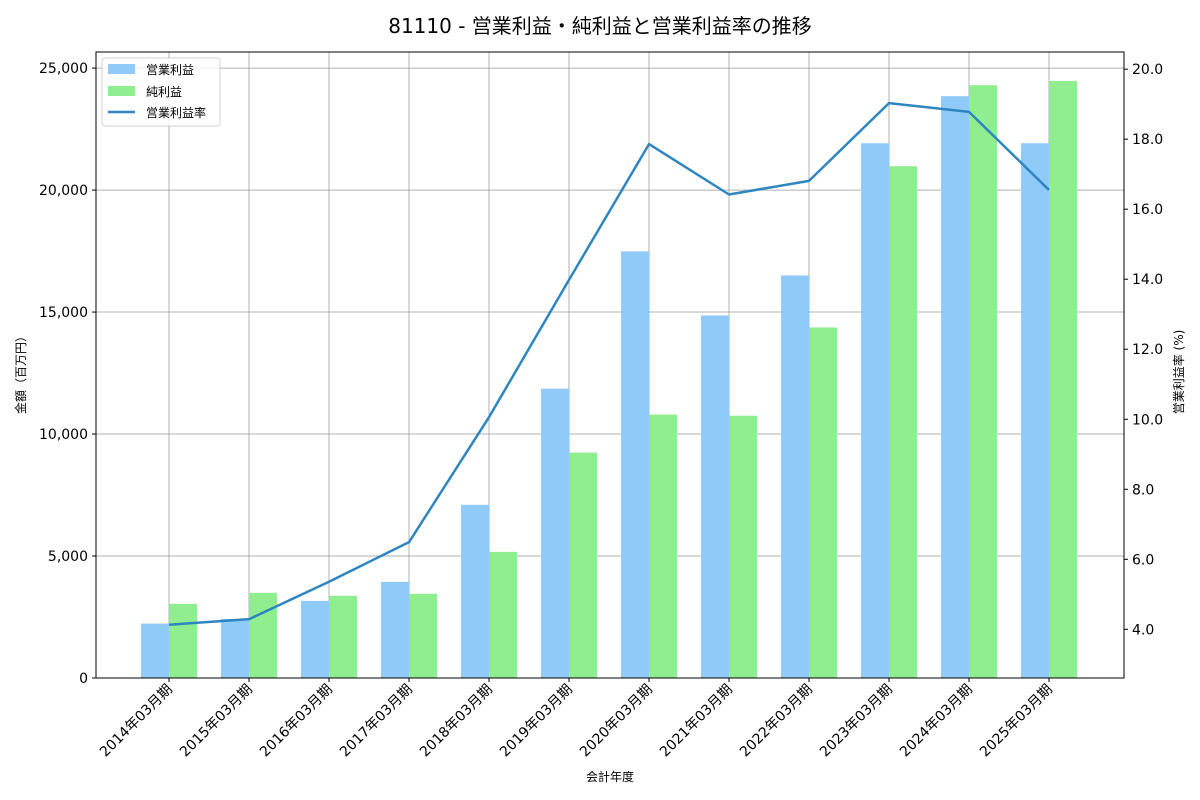  Describe the element at coordinates (170, 70) in the screenshot. I see `legend-label-operating-profit: 営業利益` at that location.